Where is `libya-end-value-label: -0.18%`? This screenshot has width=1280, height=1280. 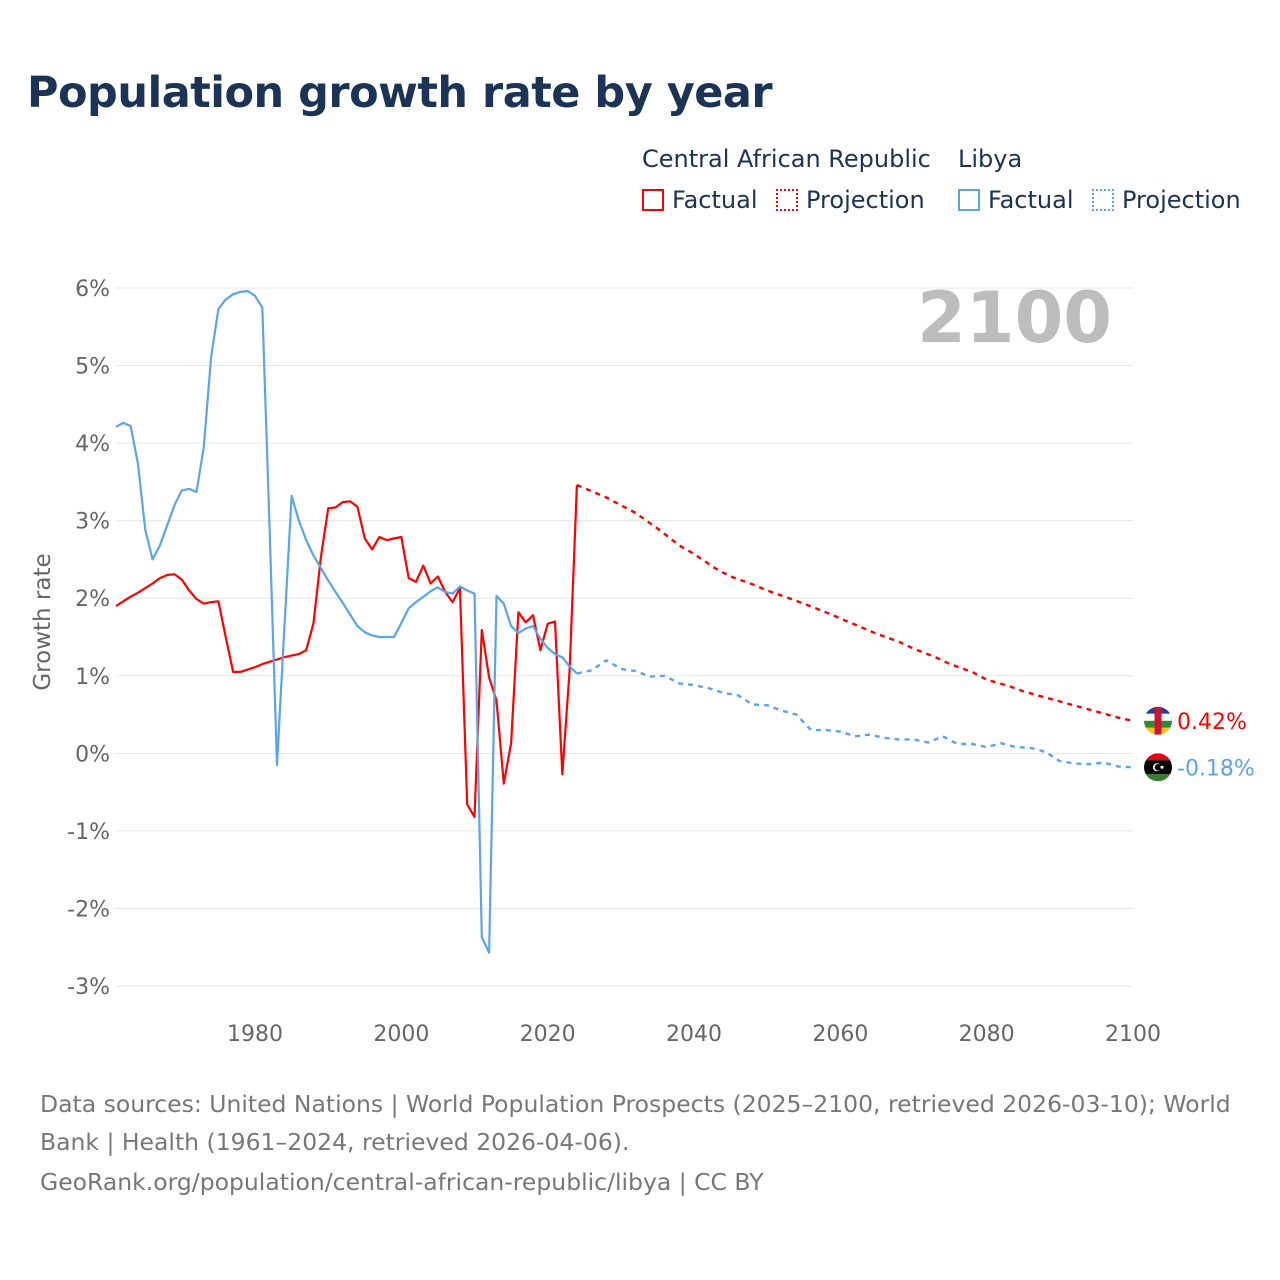 libya-end-value-label: -0.18% is located at coordinates (1216, 768).